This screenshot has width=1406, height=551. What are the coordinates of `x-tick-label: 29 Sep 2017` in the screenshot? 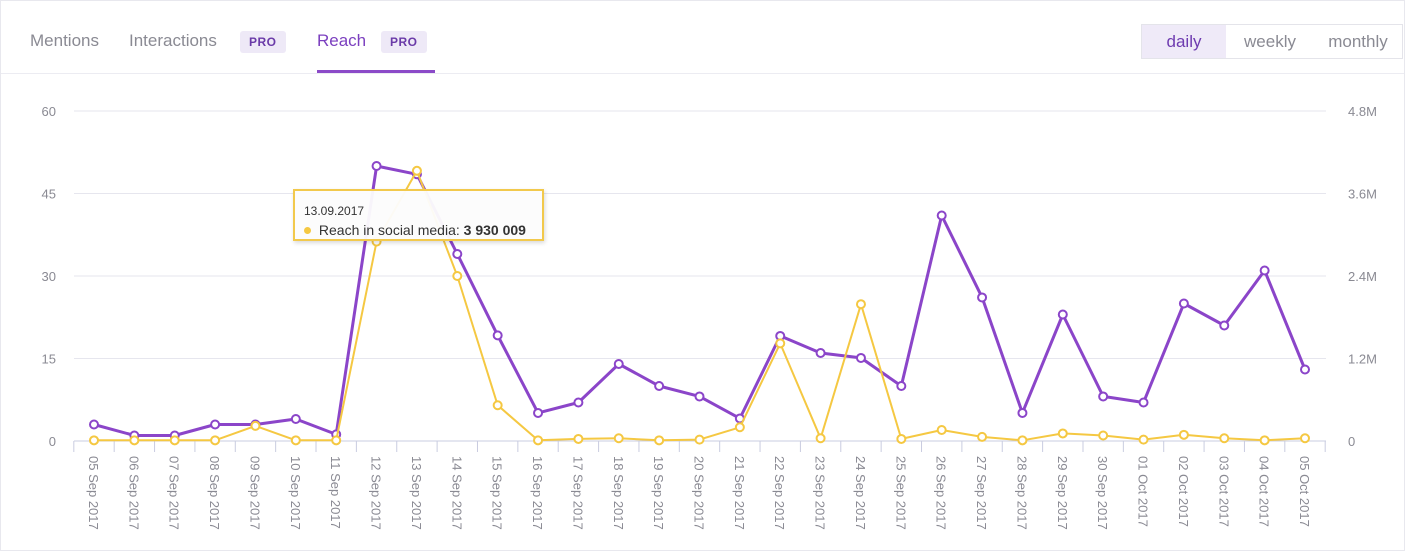 It's located at (1062, 493).